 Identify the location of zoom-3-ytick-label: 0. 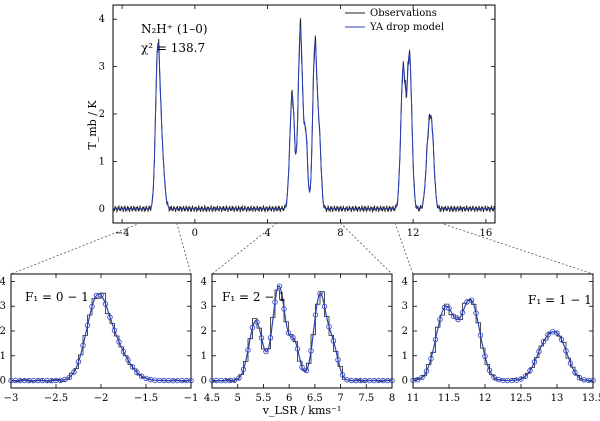
(405, 381).